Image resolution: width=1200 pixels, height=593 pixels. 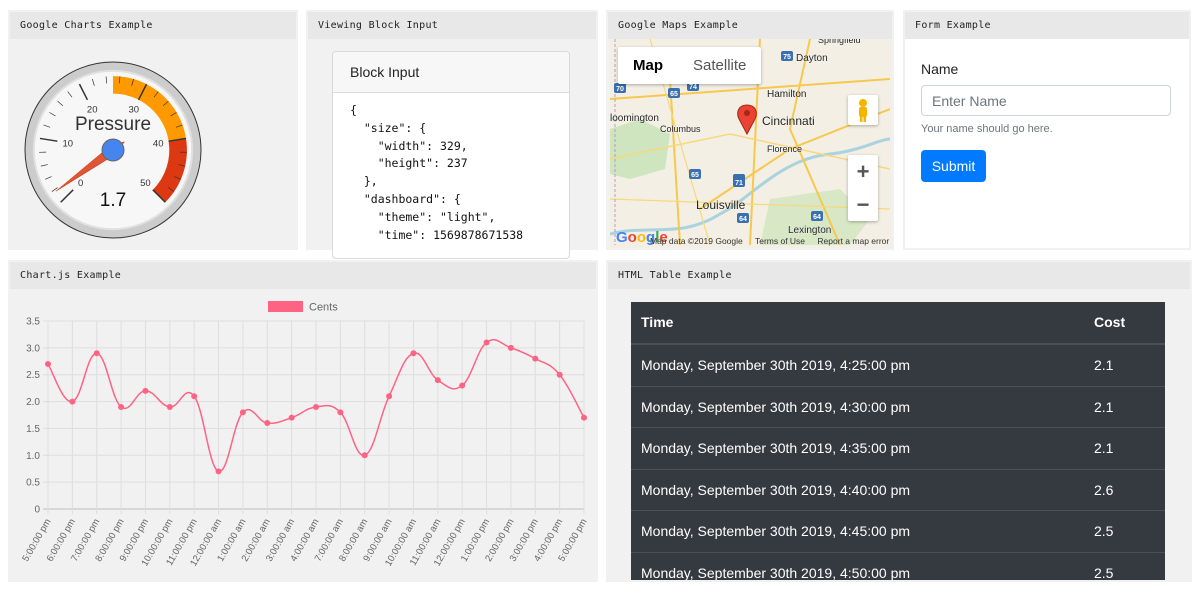 I want to click on gauge-panel-body: 0 10 20 30 40 50 Pressure 1.7, so click(x=153, y=143).